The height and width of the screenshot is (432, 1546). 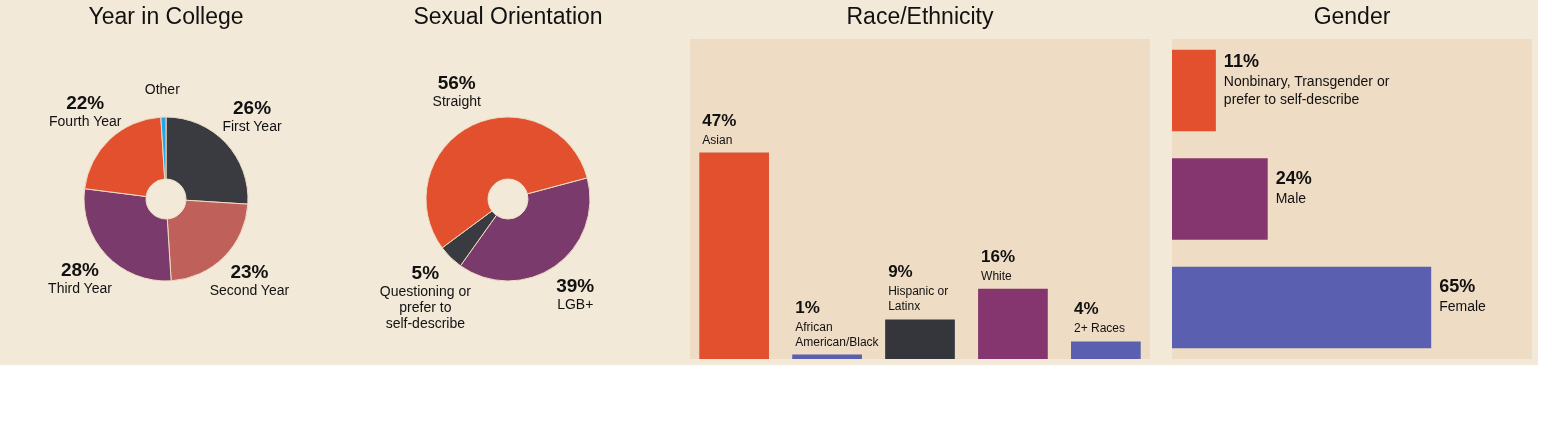 What do you see at coordinates (920, 16) in the screenshot?
I see `chart-title: Race/Ethnicity` at bounding box center [920, 16].